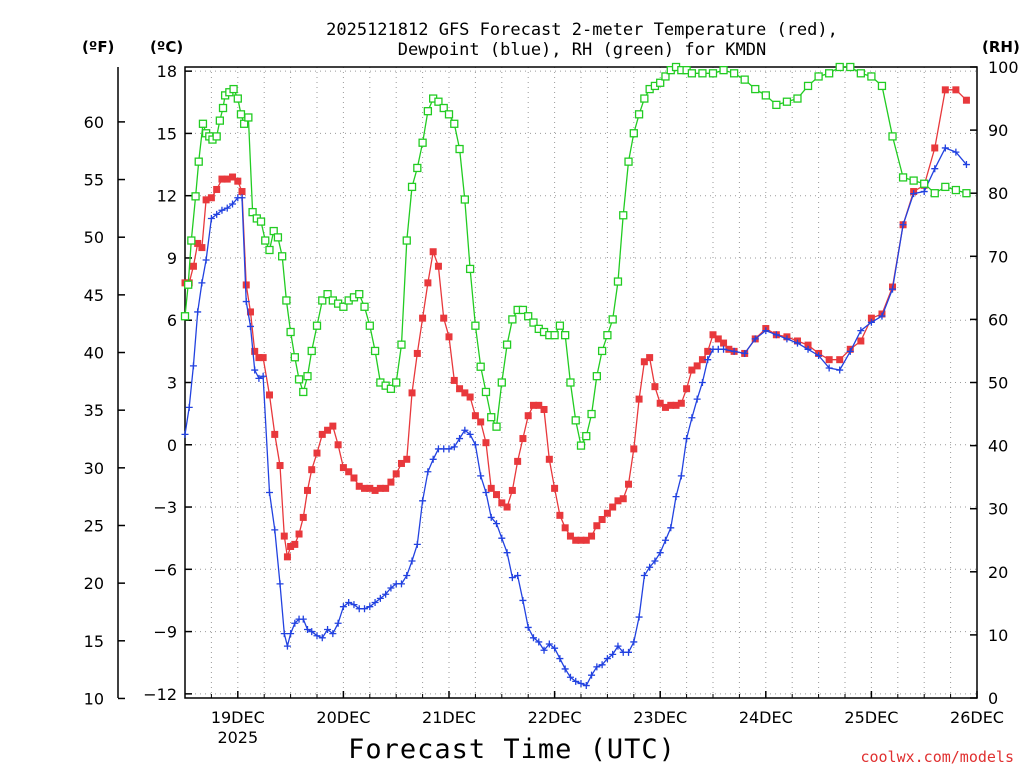  I want to click on x-tick-label: 25DEC, so click(871, 717).